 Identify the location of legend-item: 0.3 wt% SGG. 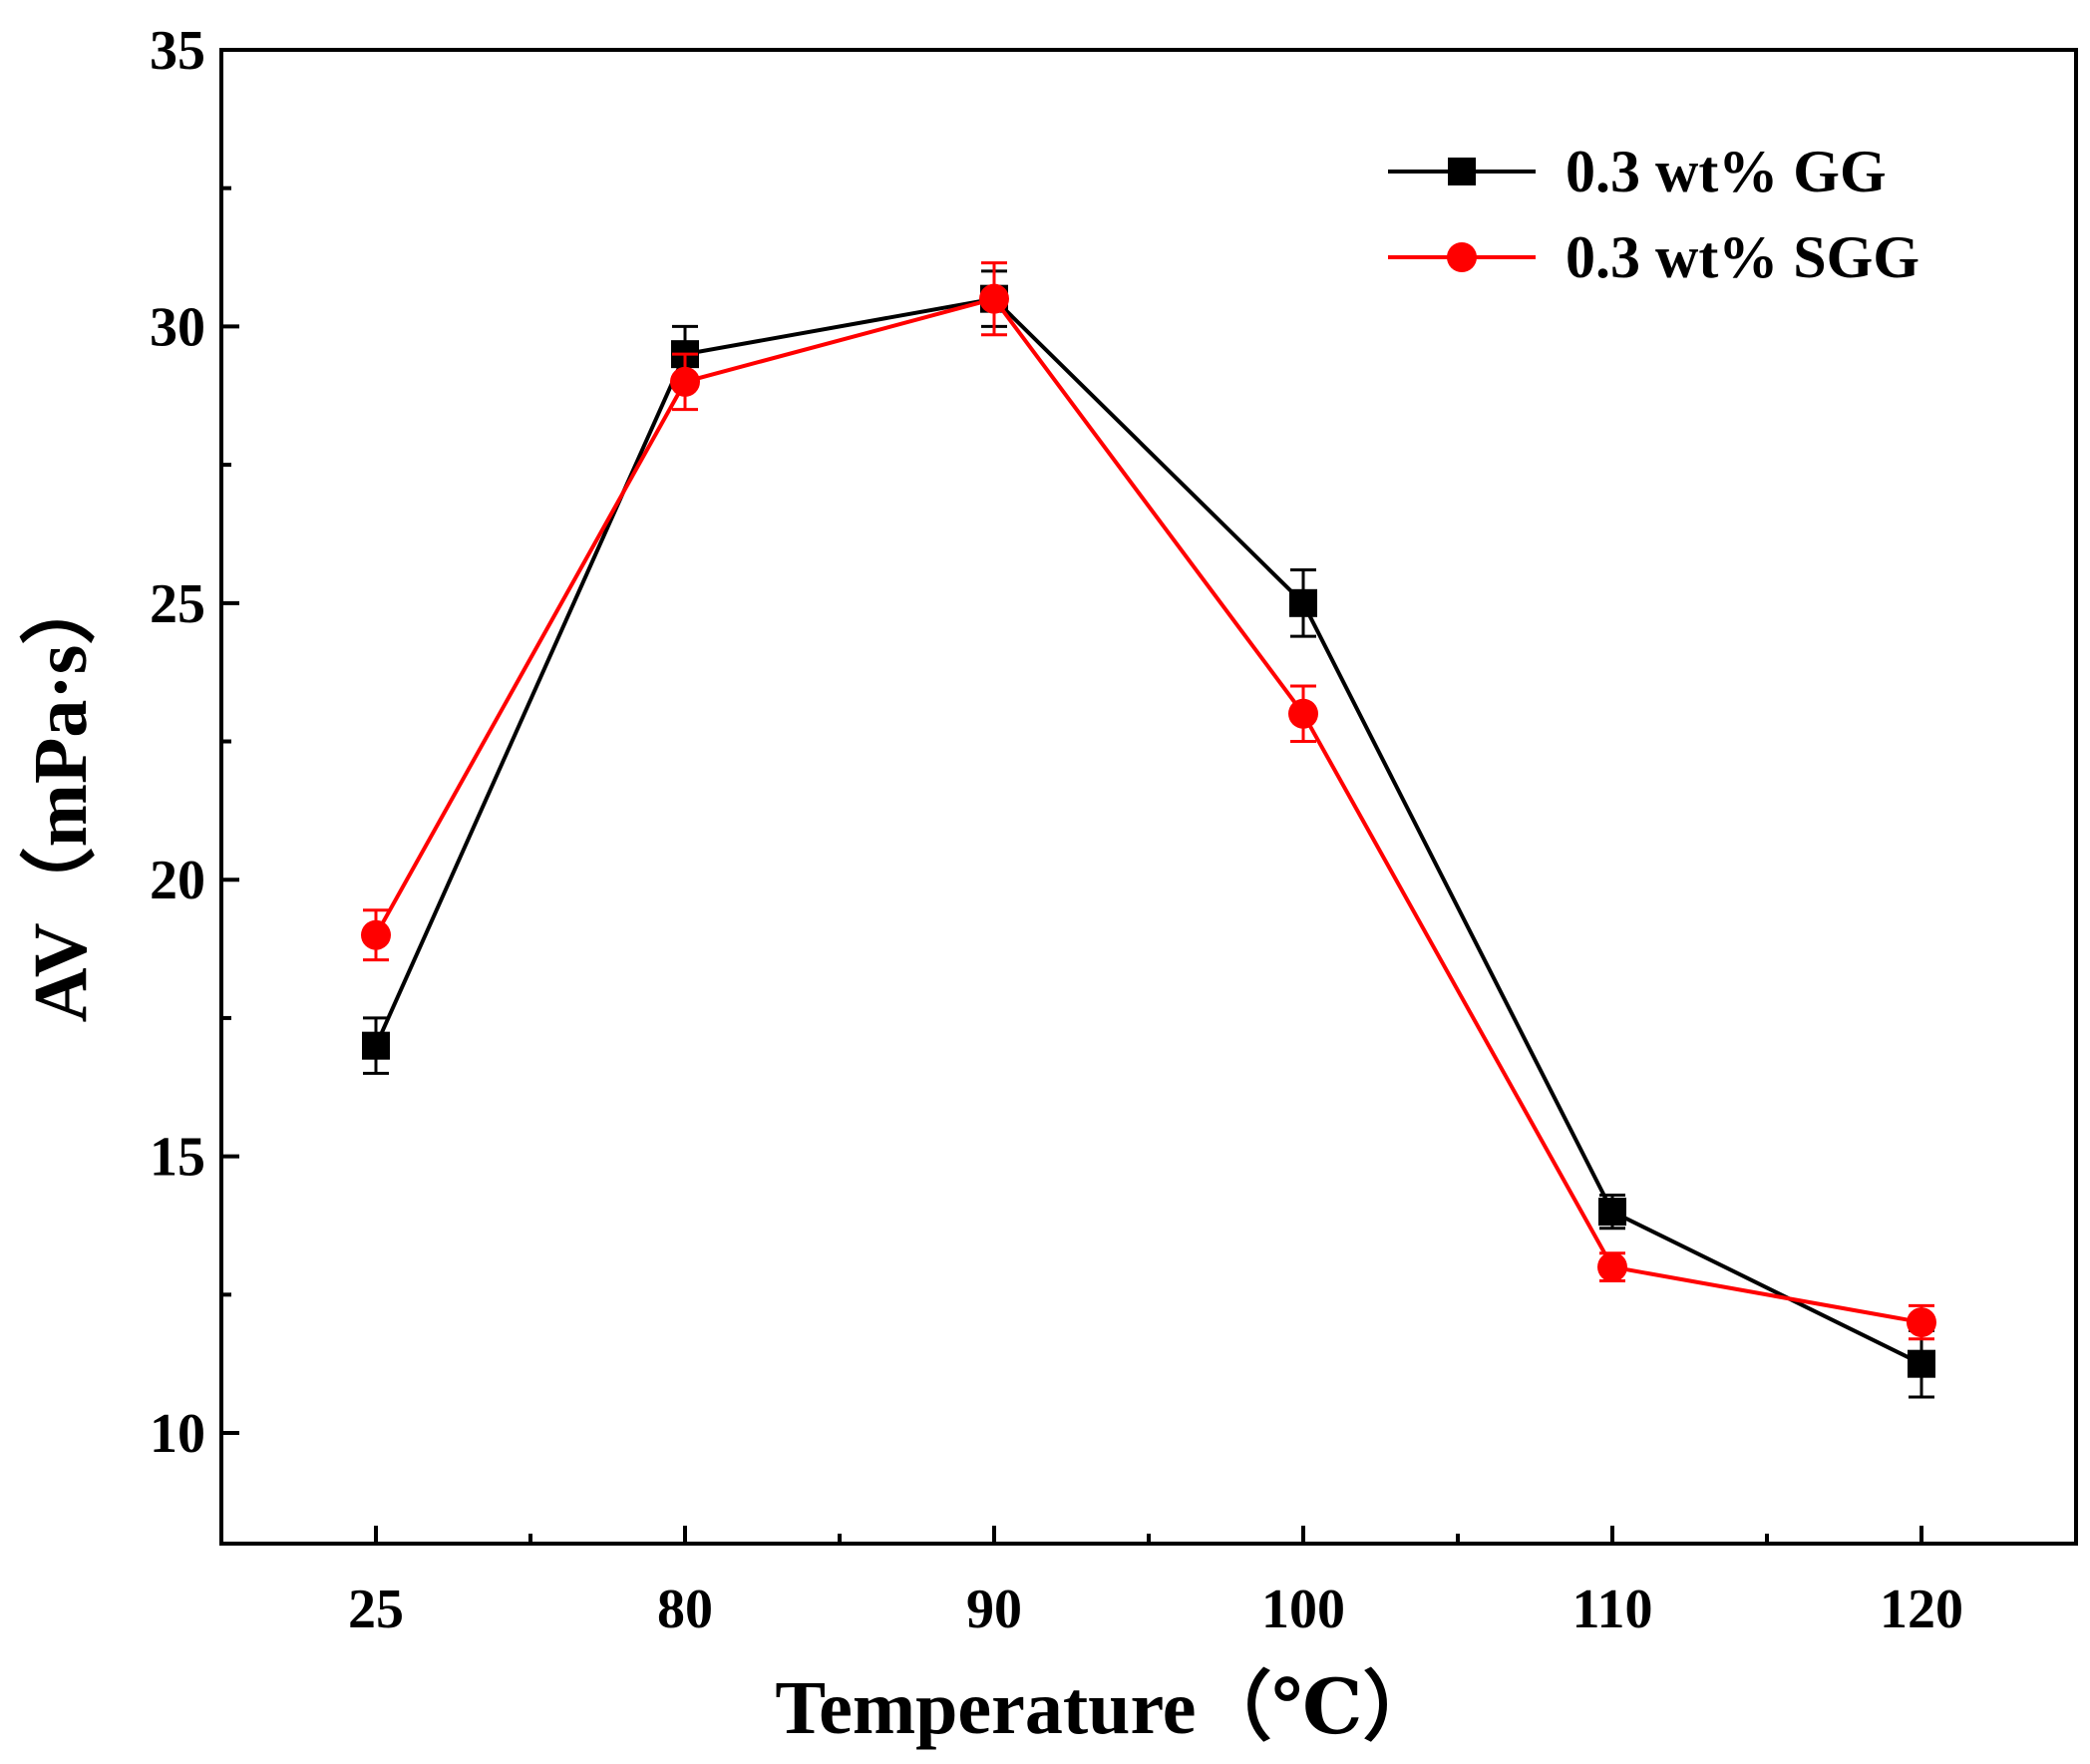
(1653, 257).